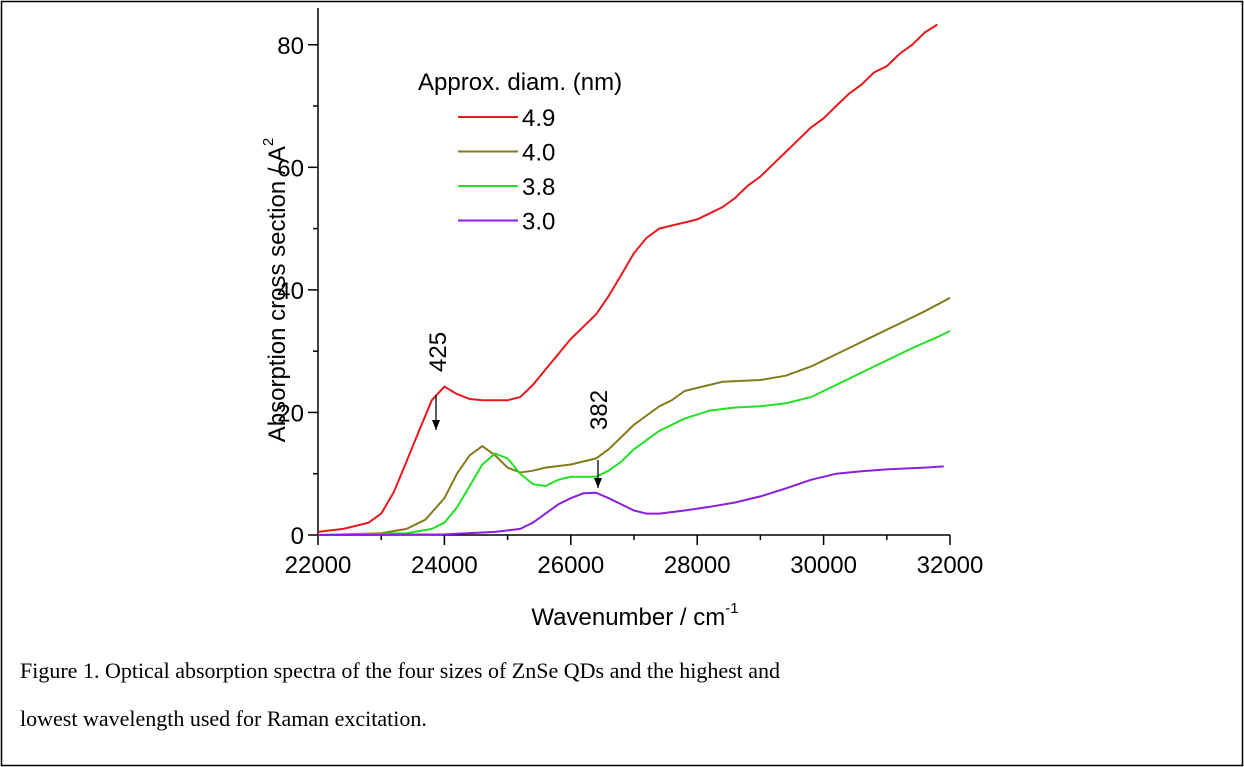  What do you see at coordinates (520, 82) in the screenshot?
I see `legend-title: Approx. diam. (nm)` at bounding box center [520, 82].